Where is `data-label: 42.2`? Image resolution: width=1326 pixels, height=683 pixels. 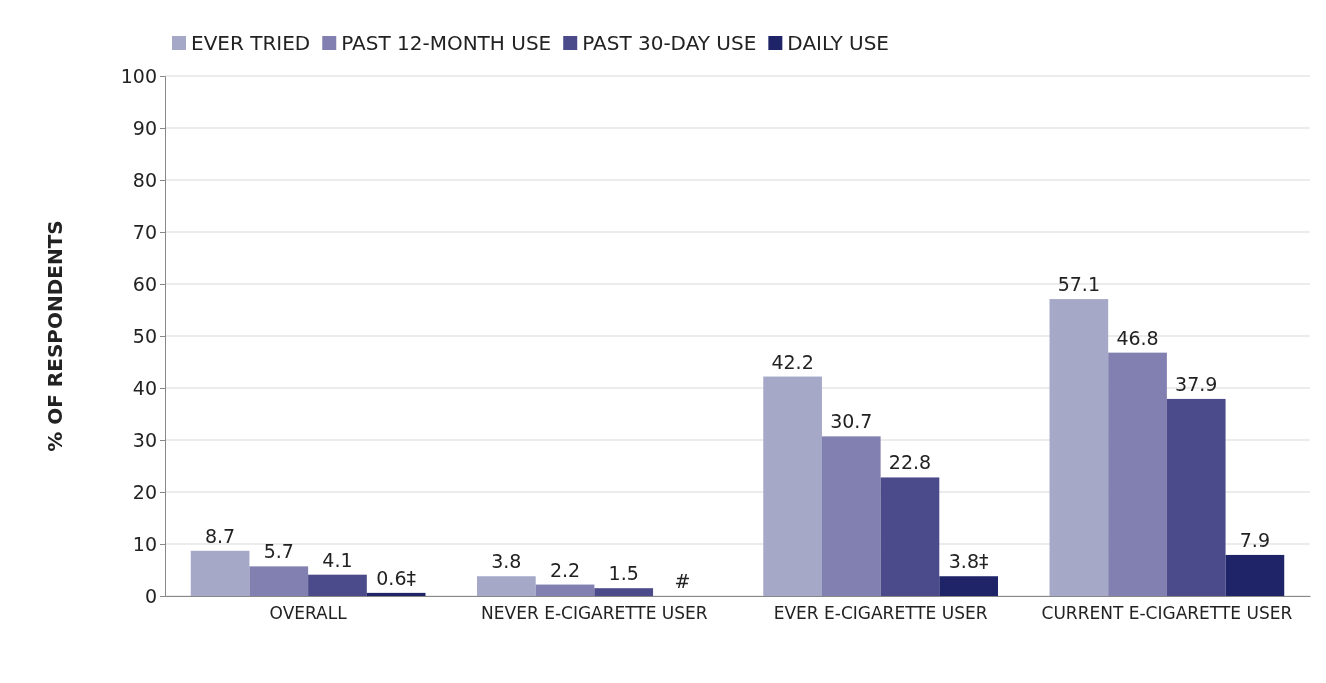 data-label: 42.2 is located at coordinates (792, 361).